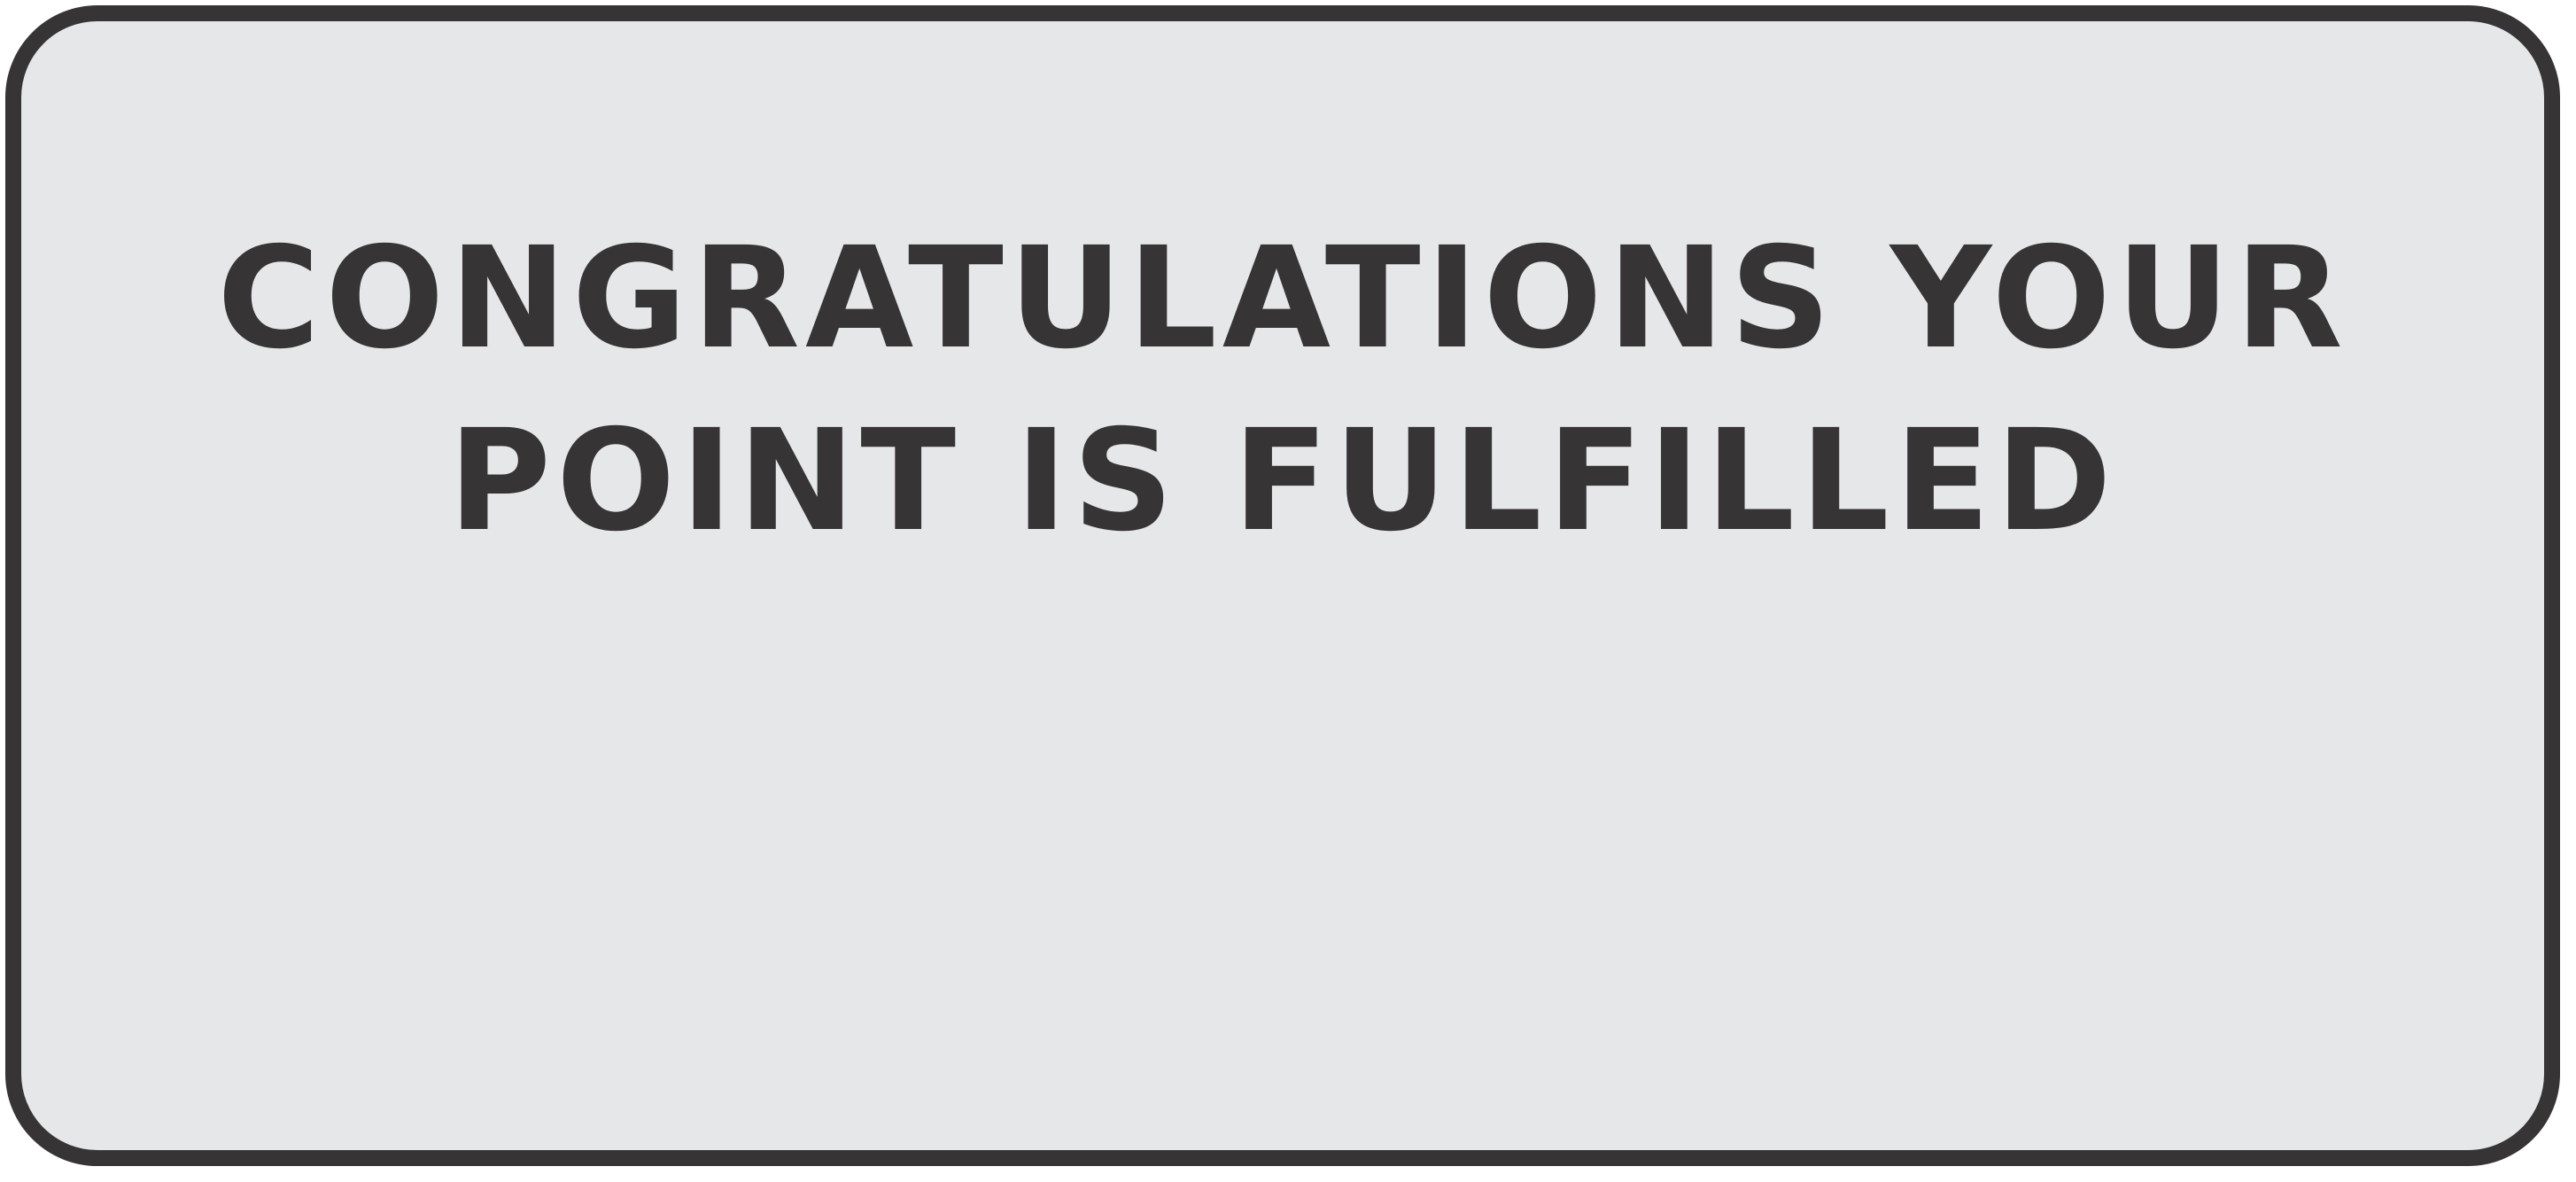 Image resolution: width=2576 pixels, height=1182 pixels. What do you see at coordinates (1282, 298) in the screenshot?
I see `message-line-1: CONGRATULATIONS YOUR` at bounding box center [1282, 298].